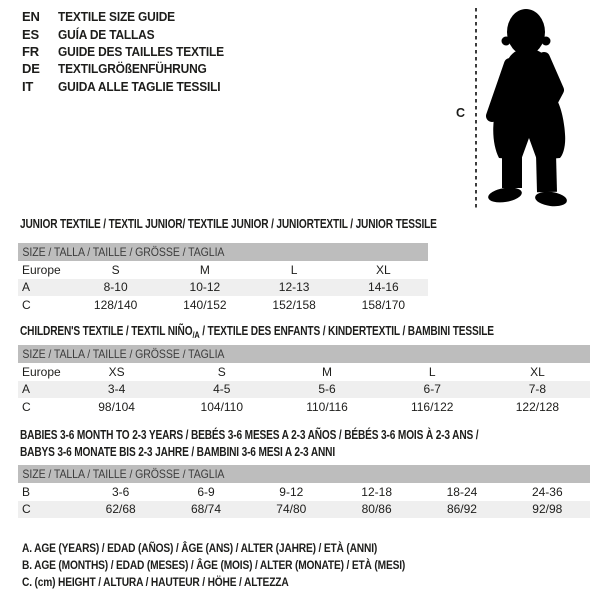 Image resolution: width=600 pixels, height=600 pixels. I want to click on language-row: FR GUIDE DES TAILLES TEXTILE, so click(130, 51).